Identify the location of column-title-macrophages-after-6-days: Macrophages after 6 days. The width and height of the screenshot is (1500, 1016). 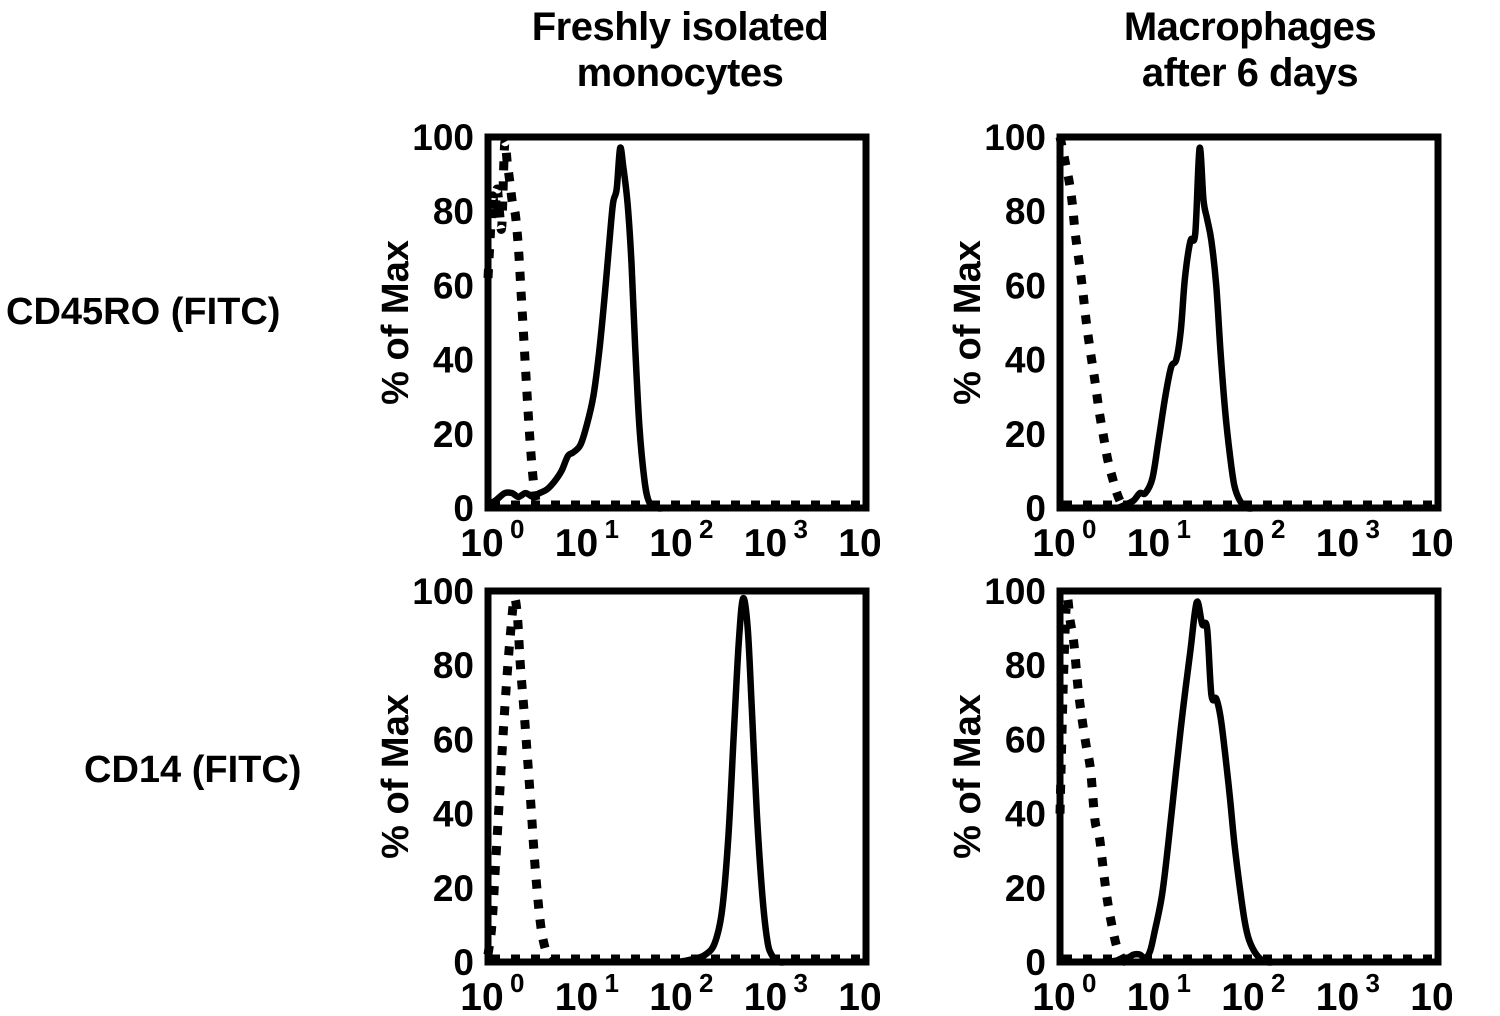
(1250, 50).